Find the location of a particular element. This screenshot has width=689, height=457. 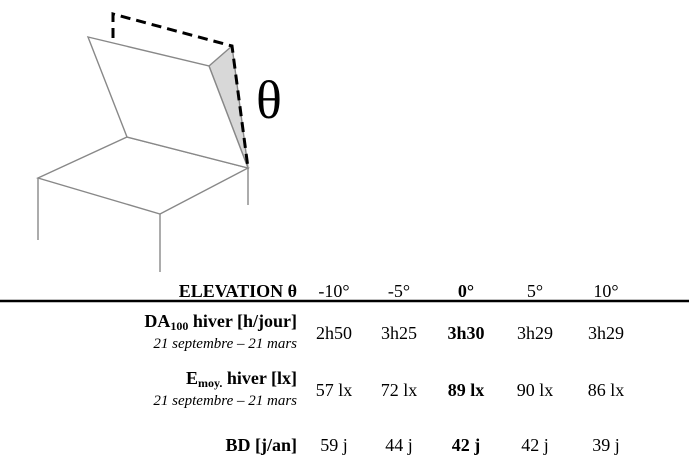

label-sub: moy. is located at coordinates (210, 383).